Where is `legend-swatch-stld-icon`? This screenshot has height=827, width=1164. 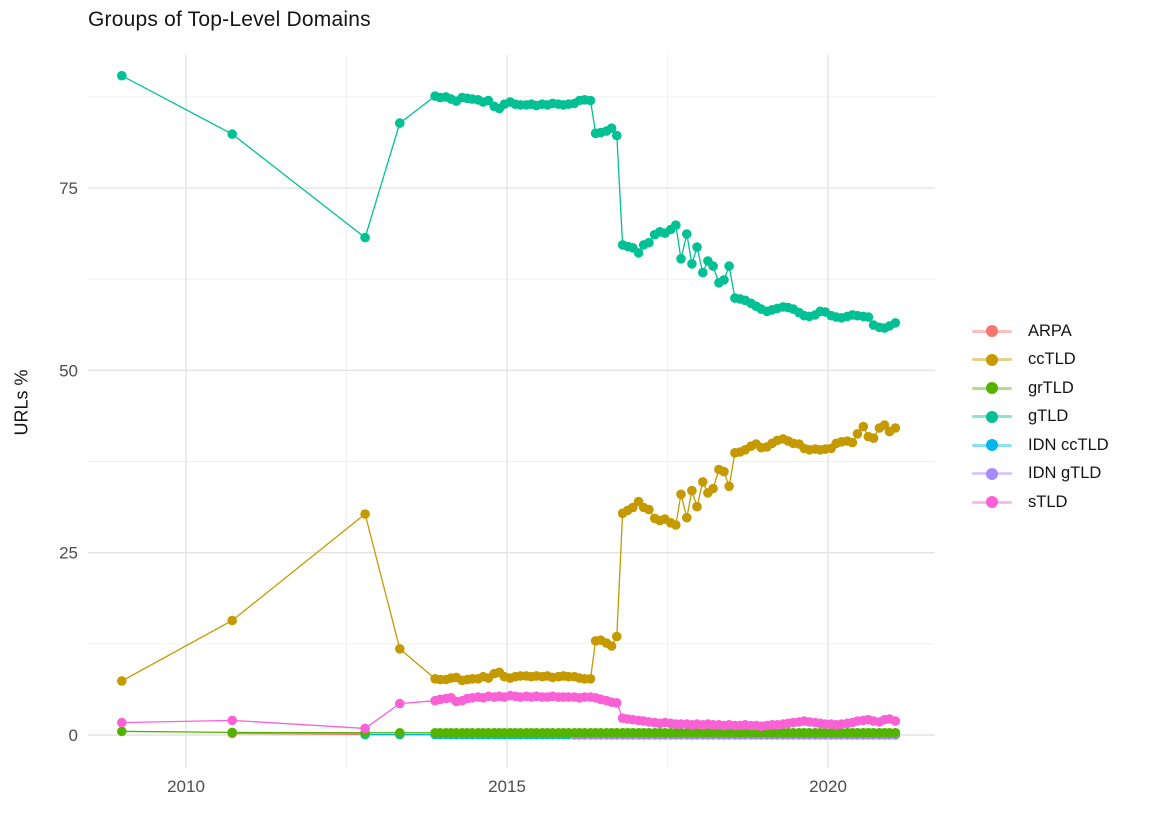
legend-swatch-stld-icon is located at coordinates (992, 502).